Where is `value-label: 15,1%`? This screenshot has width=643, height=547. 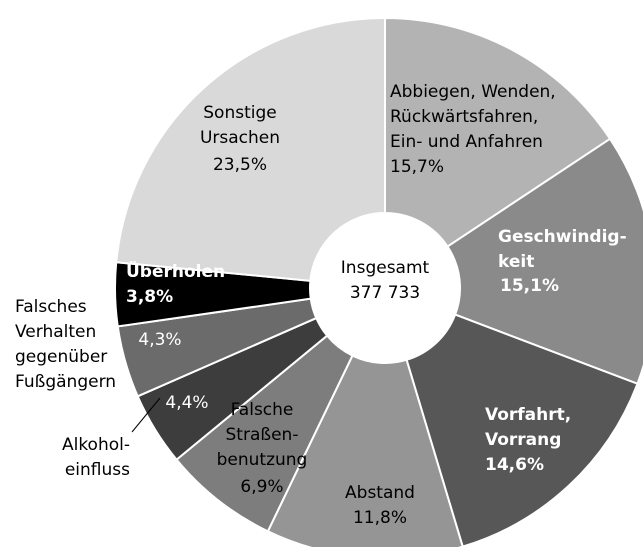
value-label: 15,1% is located at coordinates (529, 286).